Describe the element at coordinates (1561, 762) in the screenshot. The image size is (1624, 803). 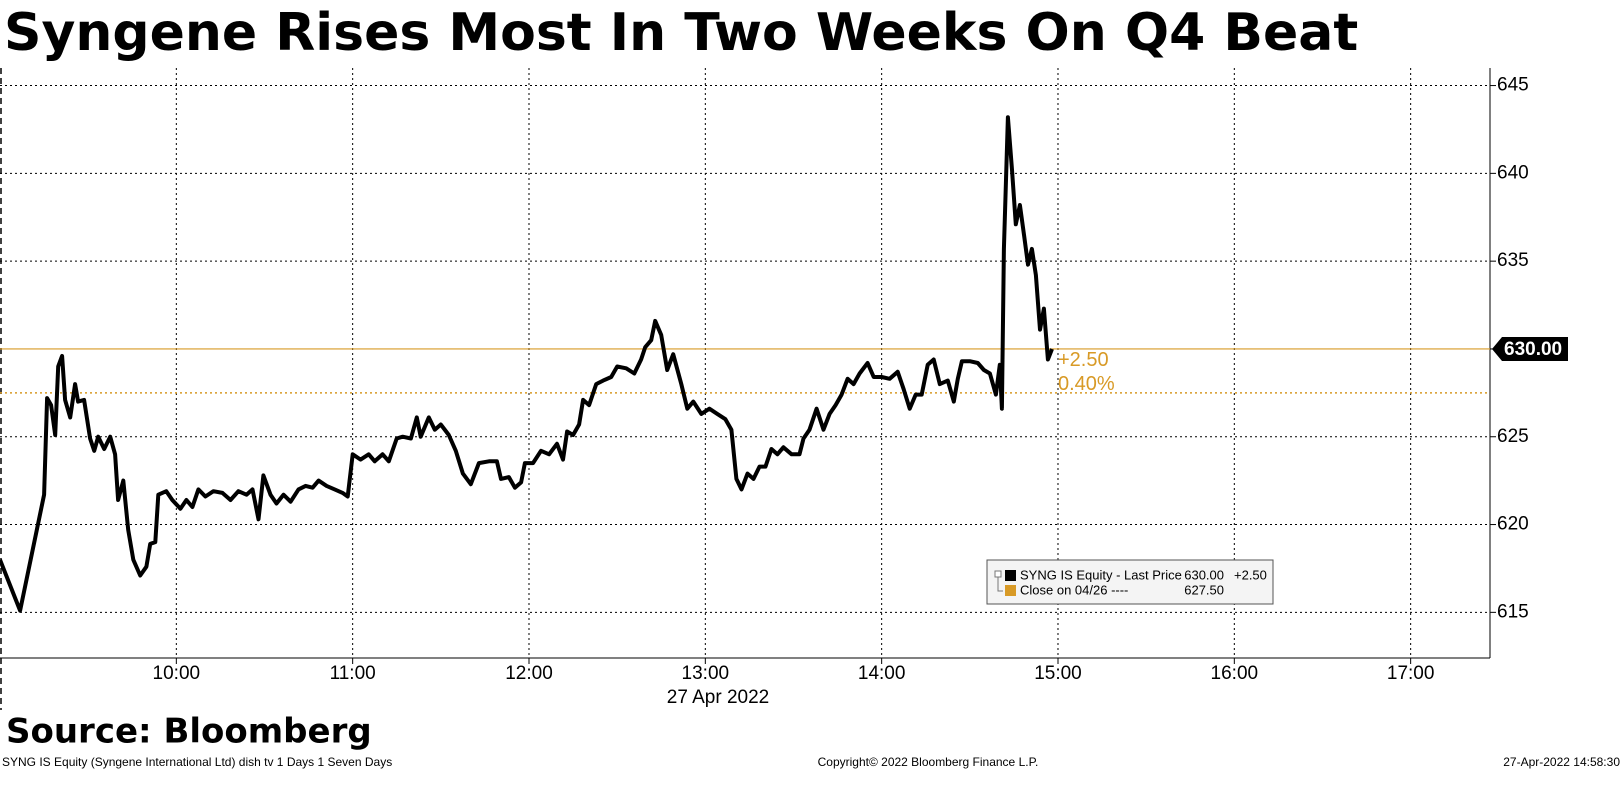
I see `footer-right: 27-Apr-2022 14:58:30` at that location.